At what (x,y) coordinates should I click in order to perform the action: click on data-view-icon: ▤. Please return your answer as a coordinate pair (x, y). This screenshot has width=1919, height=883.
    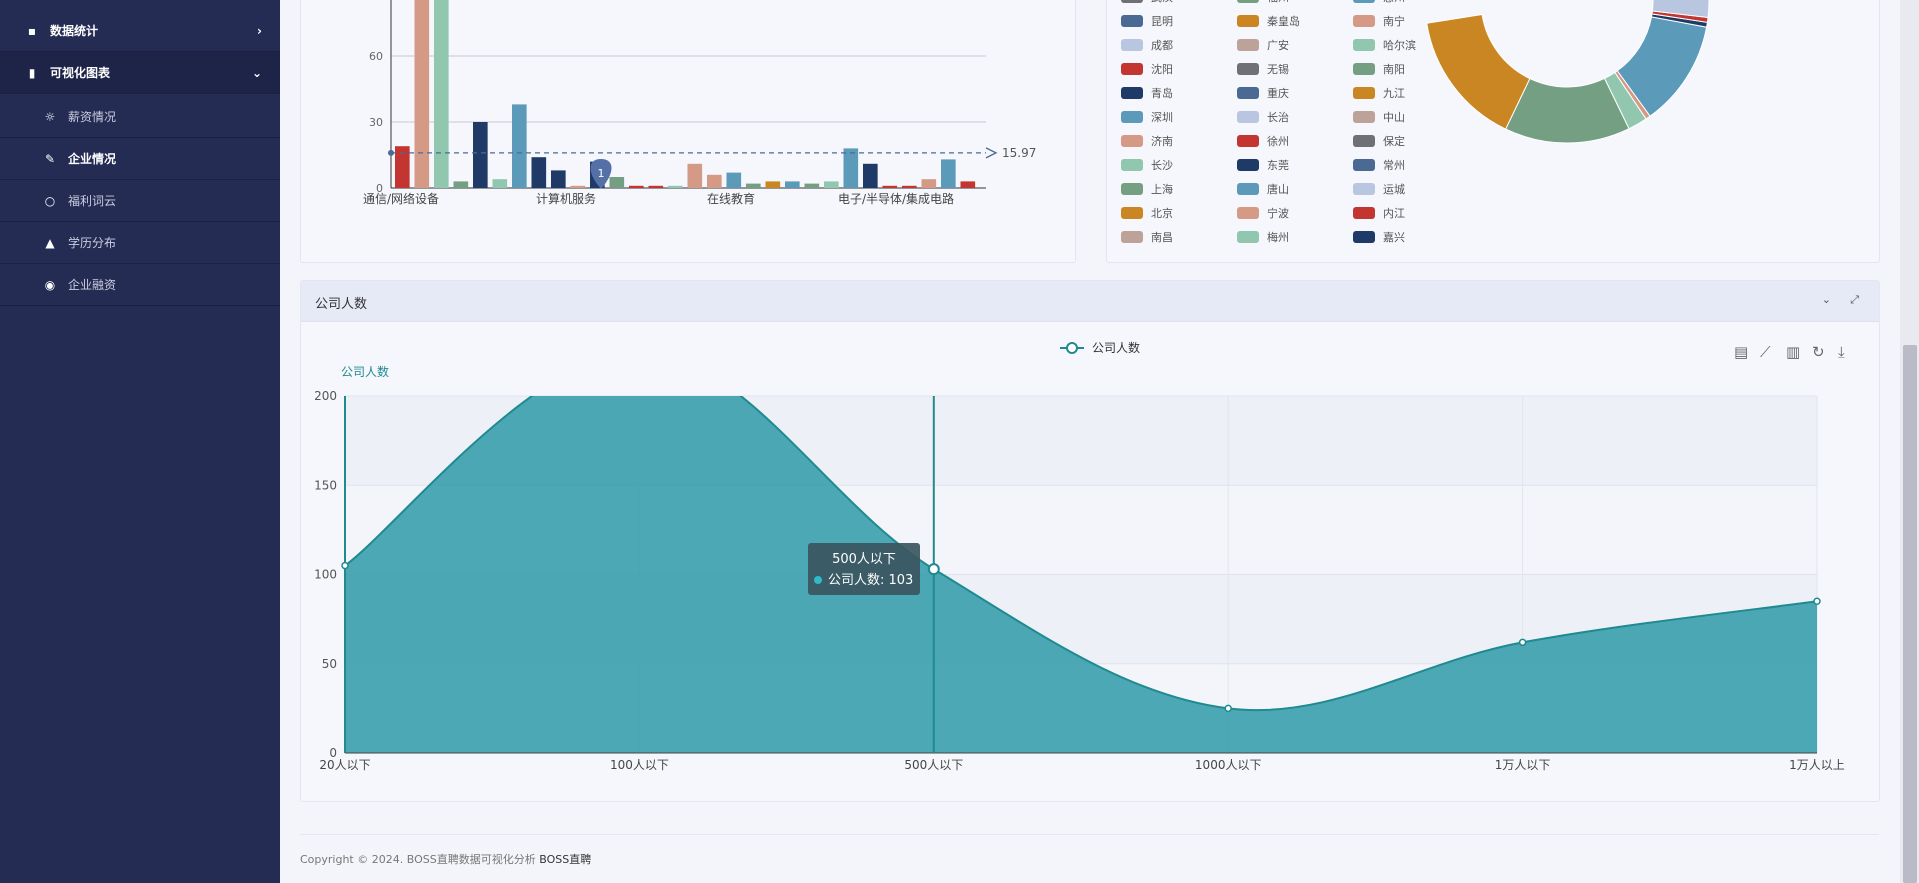
    Looking at the image, I should click on (1741, 352).